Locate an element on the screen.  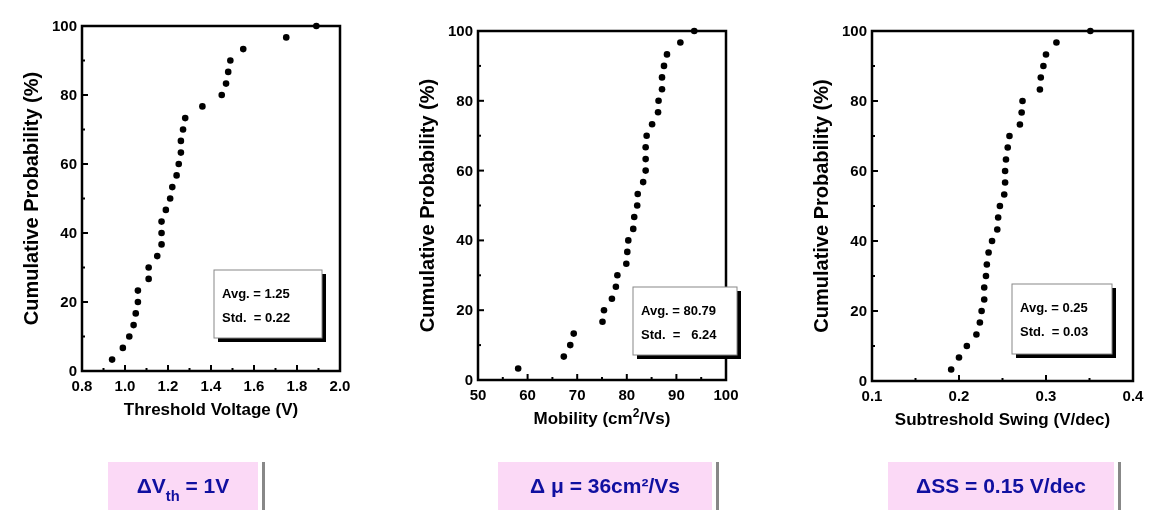
x-tick-label: 1.2 is located at coordinates (168, 385).